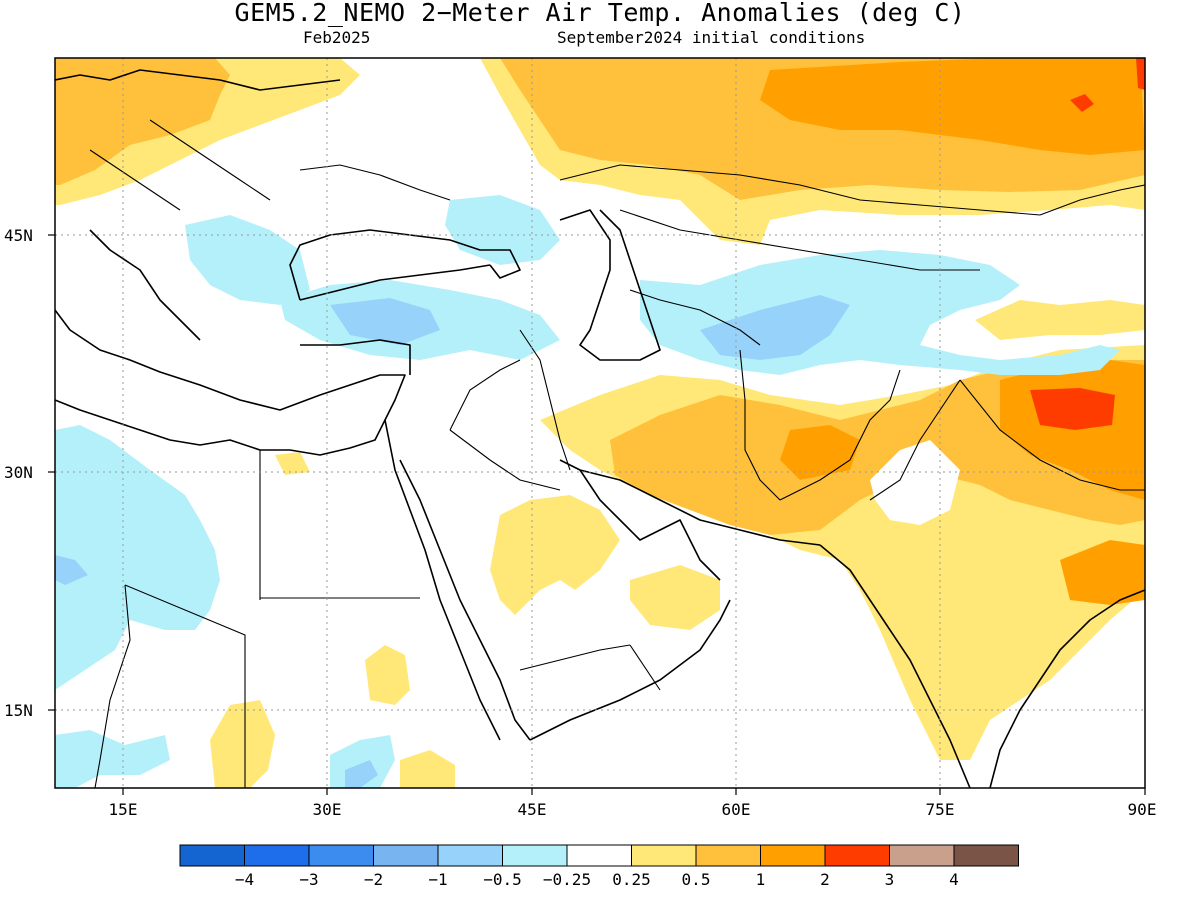 The width and height of the screenshot is (1200, 900). What do you see at coordinates (775, 327) in the screenshot?
I see `anomaly-blue-afghanistan` at bounding box center [775, 327].